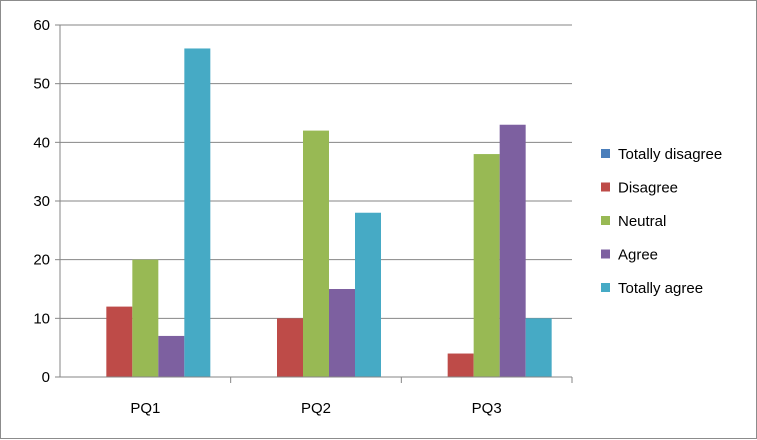 This screenshot has height=440, width=757. What do you see at coordinates (460, 365) in the screenshot?
I see `bar-disagree-pq3` at bounding box center [460, 365].